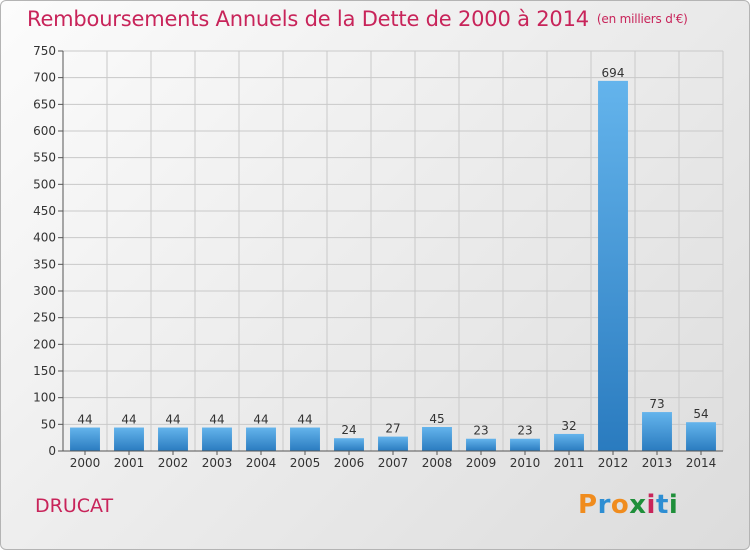  What do you see at coordinates (44, 398) in the screenshot?
I see `y-tick-label: 100` at bounding box center [44, 398].